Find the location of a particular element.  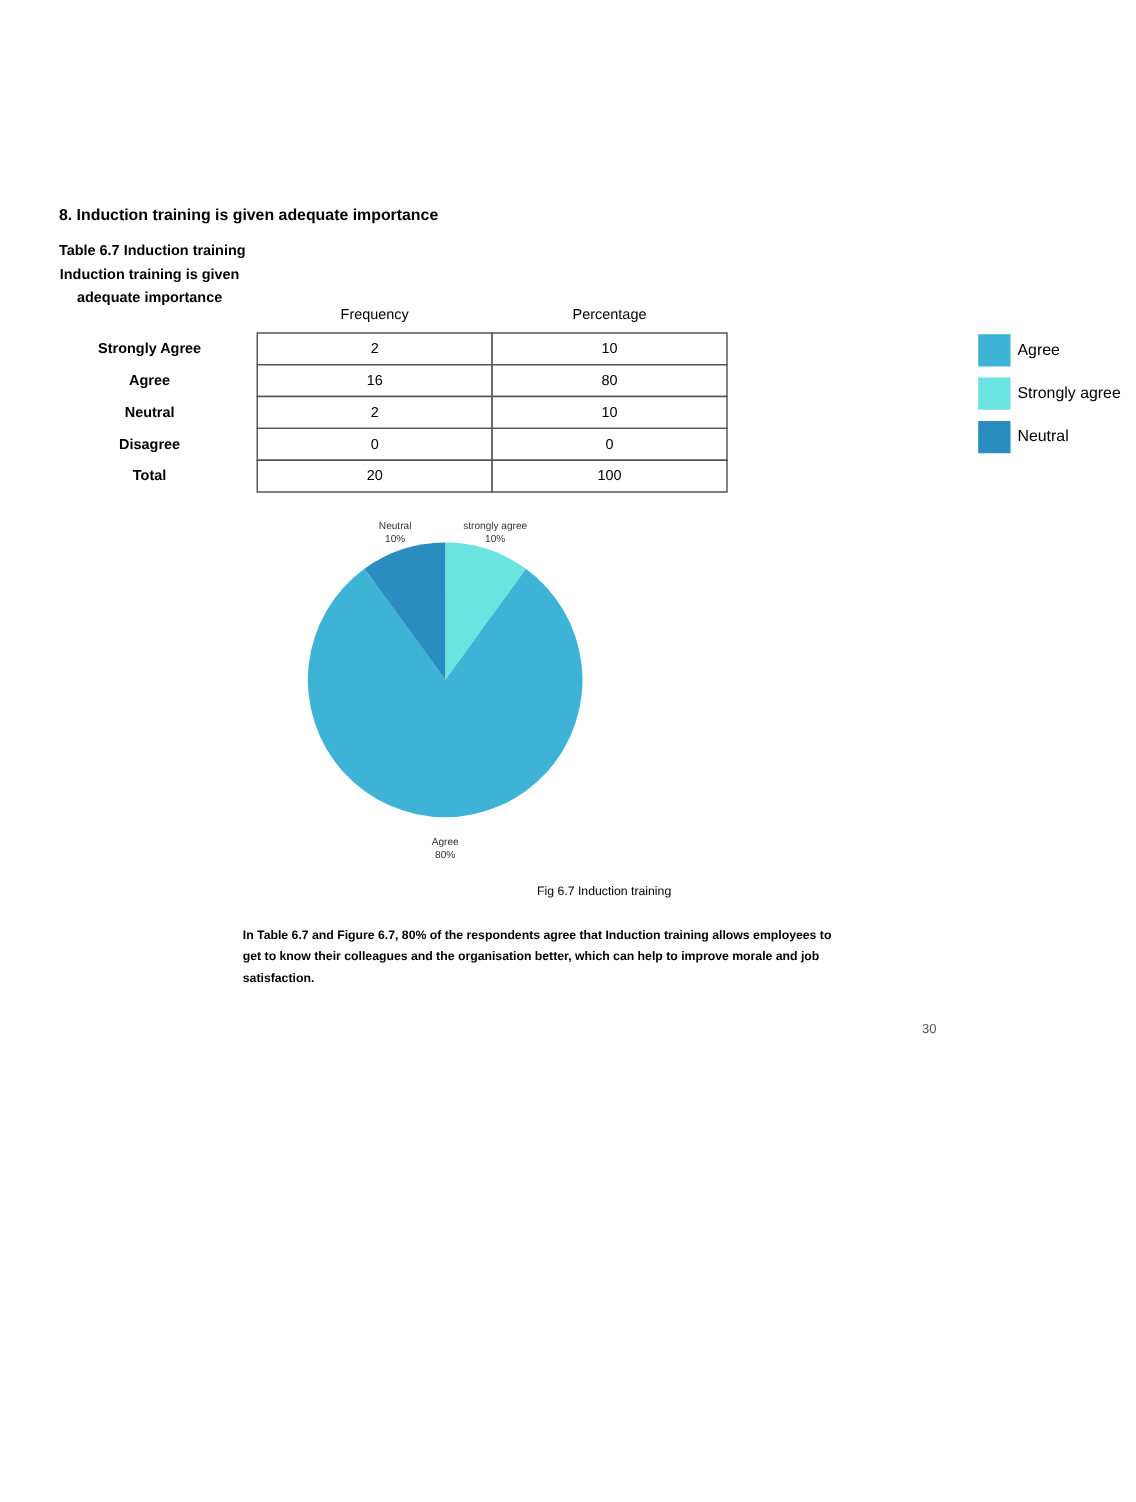

y-tick-label: Strongly Agree is located at coordinates (150, 348).